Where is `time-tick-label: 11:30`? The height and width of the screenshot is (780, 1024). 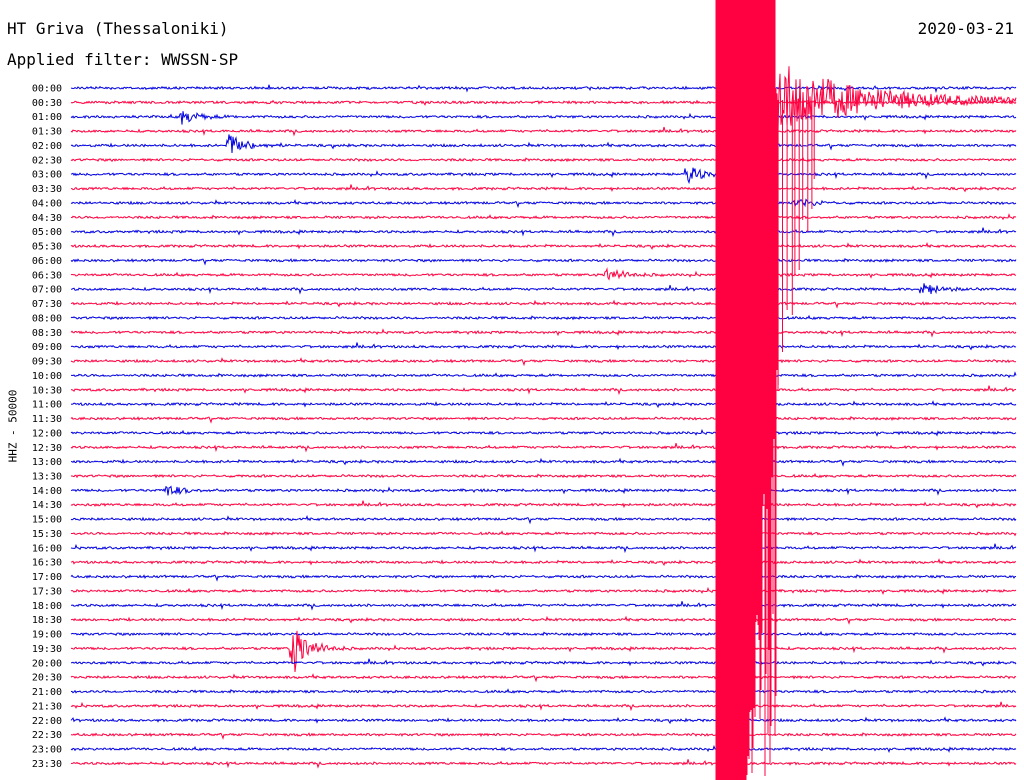 time-tick-label: 11:30 is located at coordinates (47, 419).